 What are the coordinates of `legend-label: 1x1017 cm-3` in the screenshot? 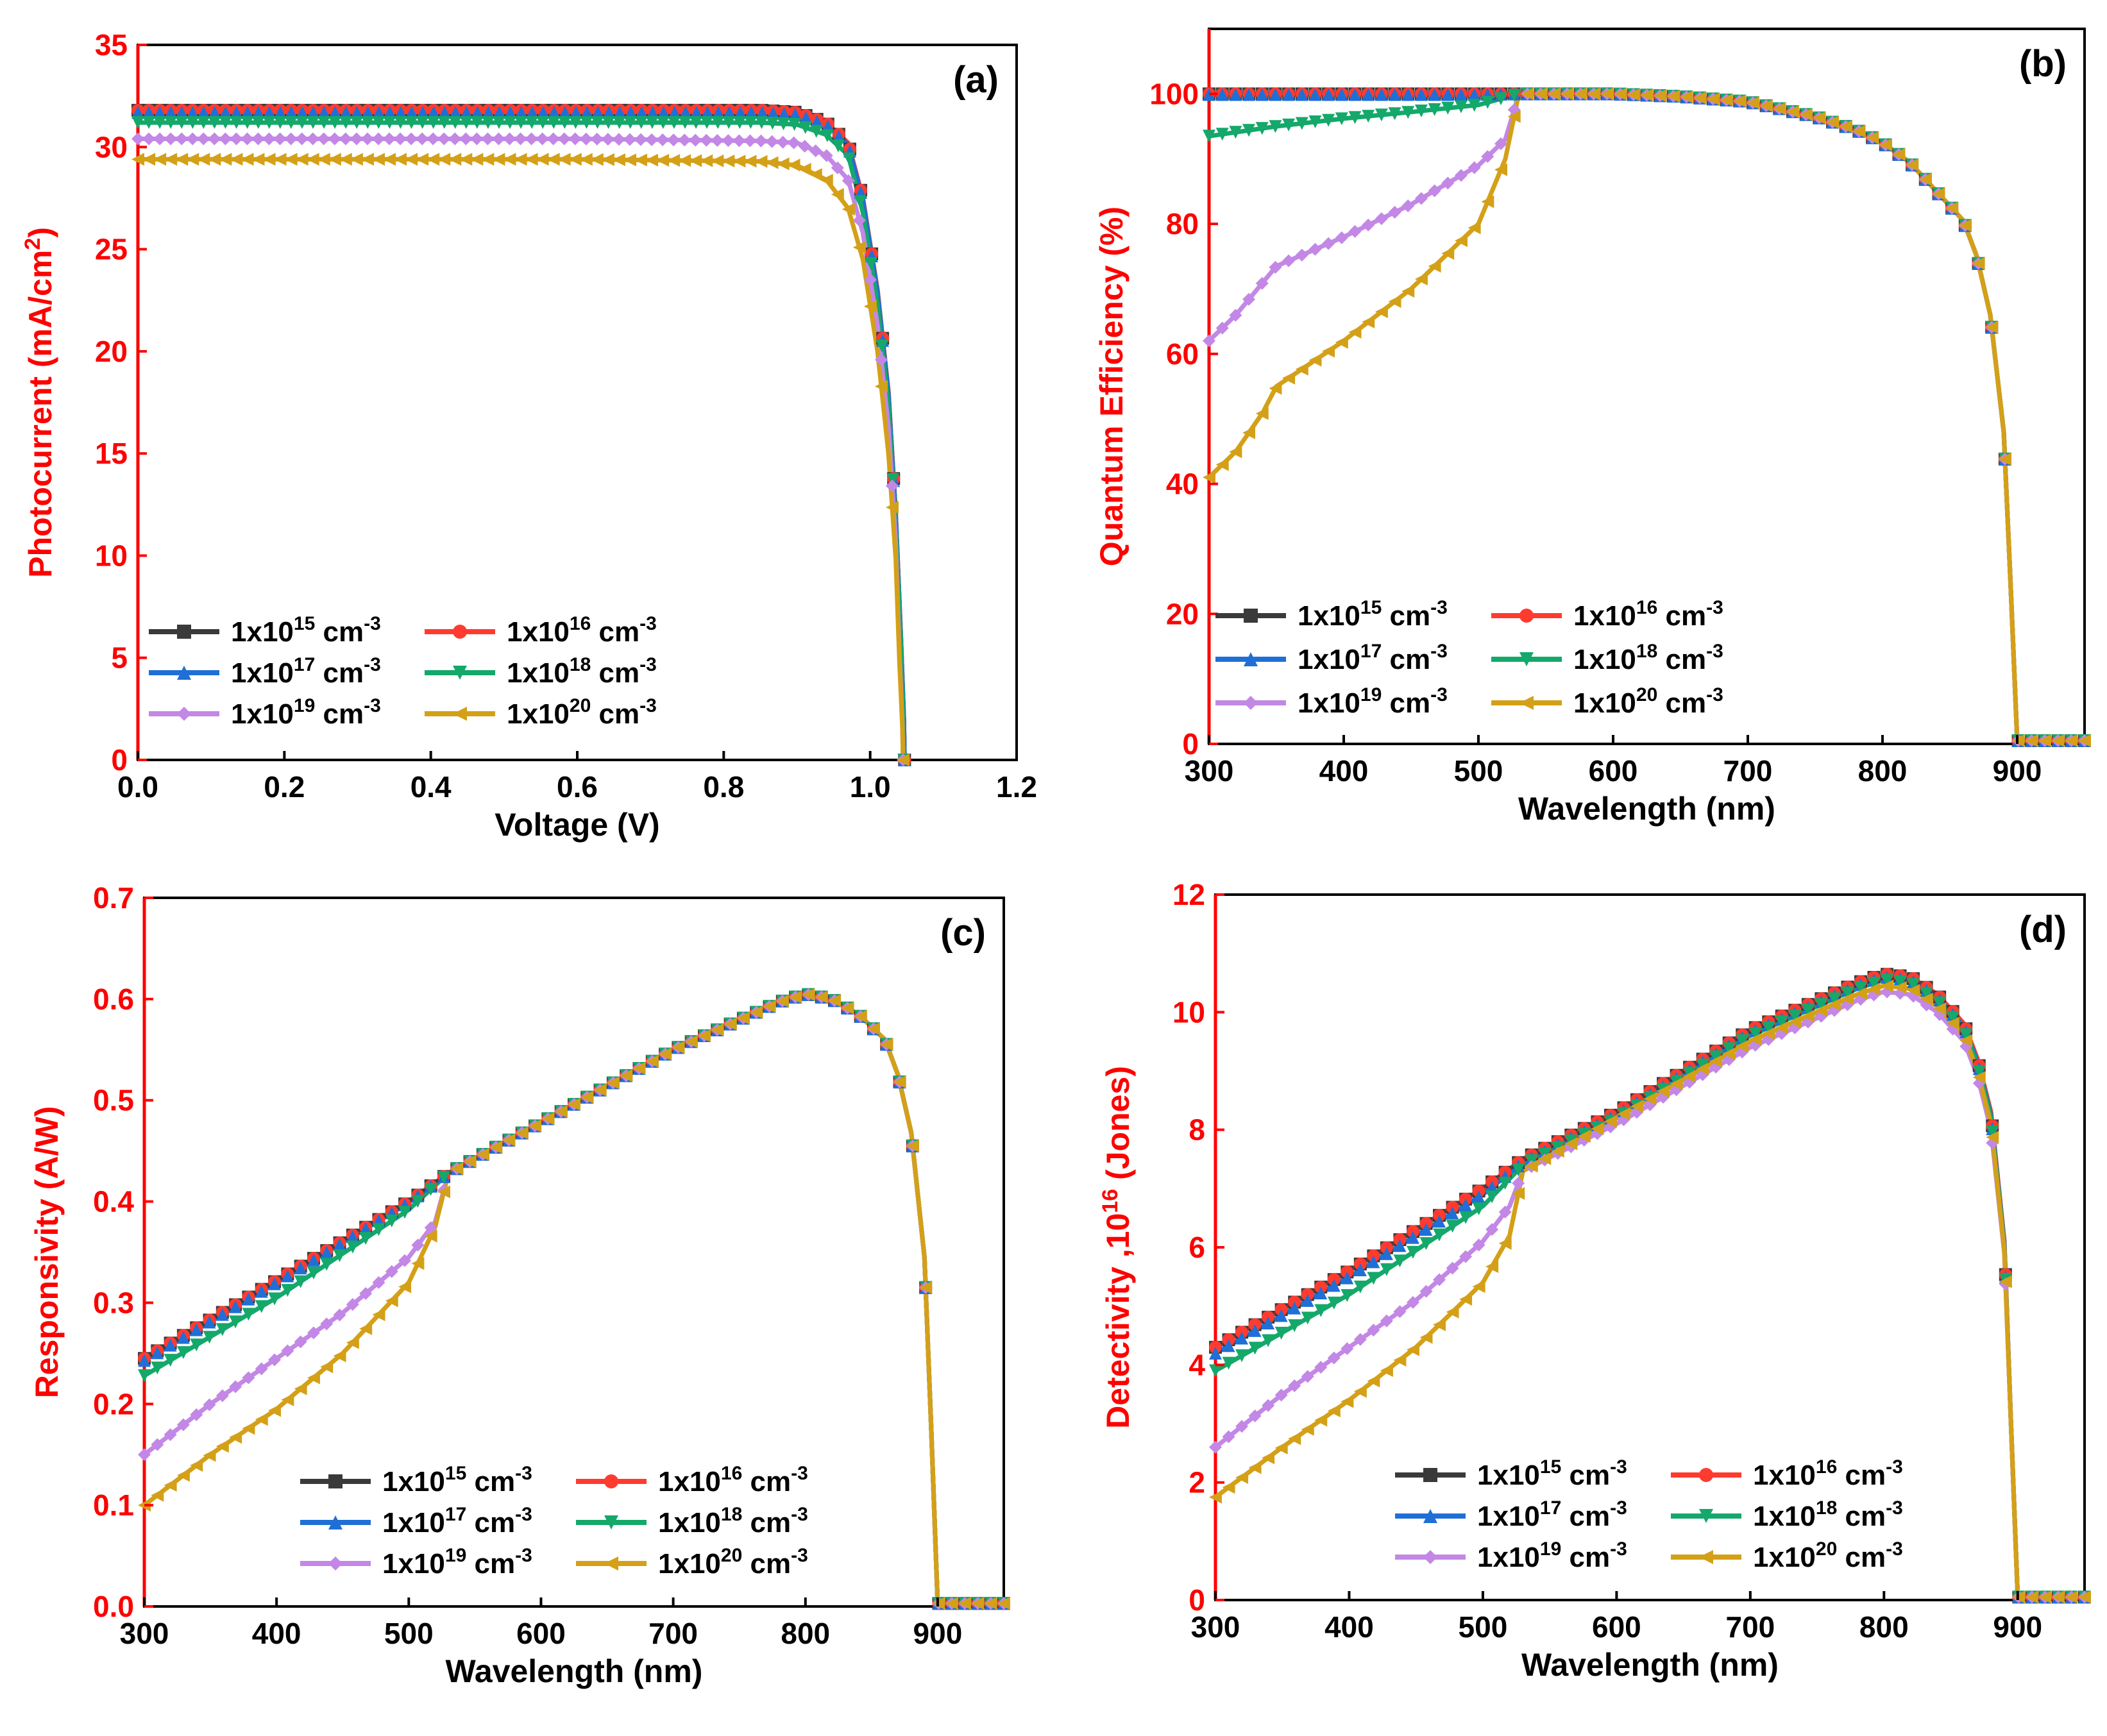 It's located at (306, 671).